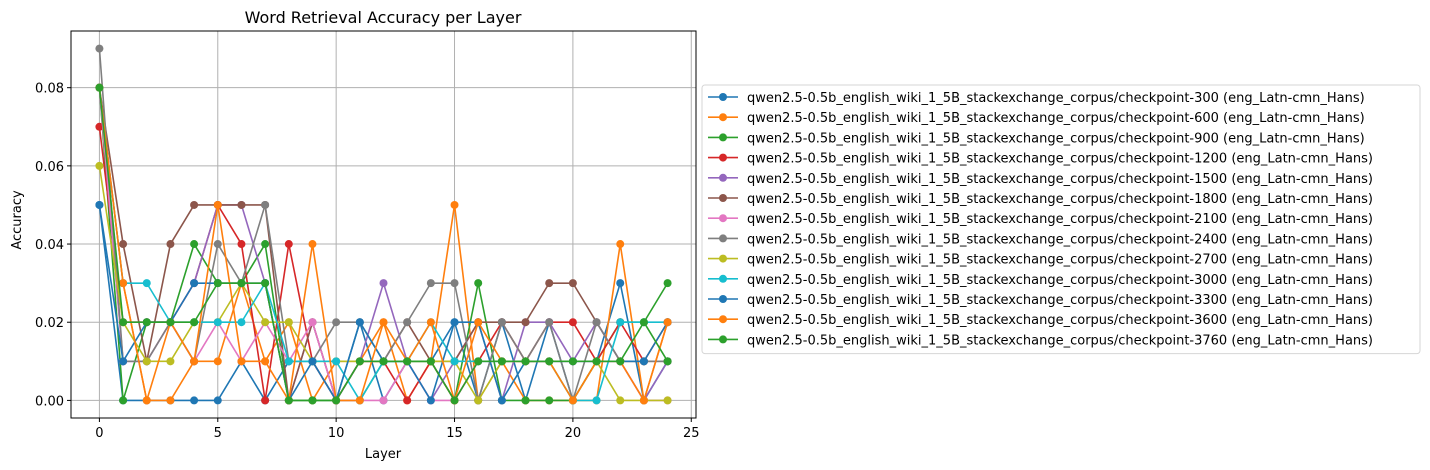 The width and height of the screenshot is (1430, 470). Describe the element at coordinates (17, 220) in the screenshot. I see `y-axis-title: Accuracy` at that location.